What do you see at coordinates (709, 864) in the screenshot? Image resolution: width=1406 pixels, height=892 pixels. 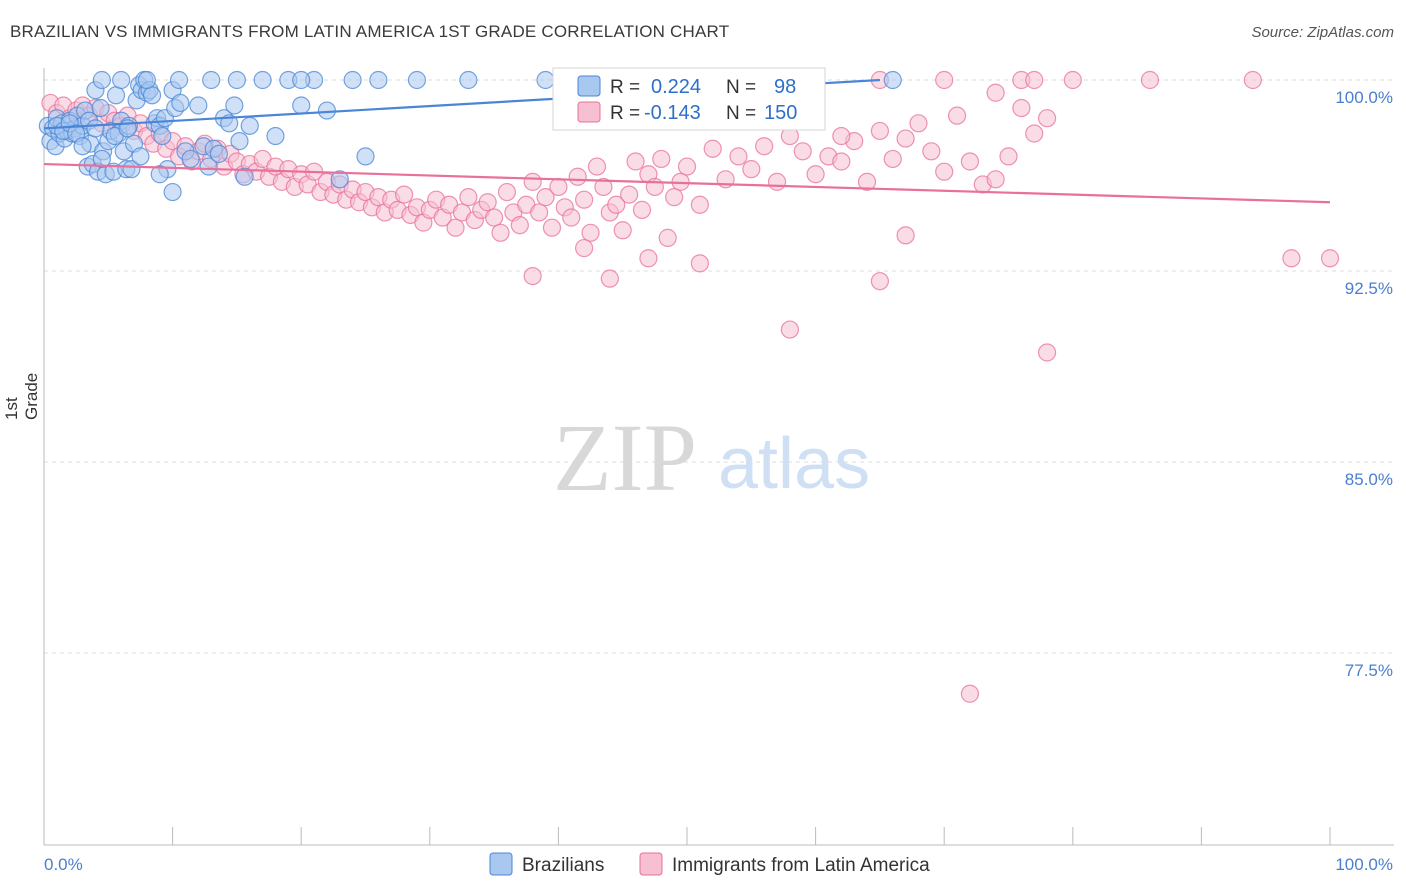 I see `series-legend: Brazilians Immigrants from Latin America` at bounding box center [709, 864].